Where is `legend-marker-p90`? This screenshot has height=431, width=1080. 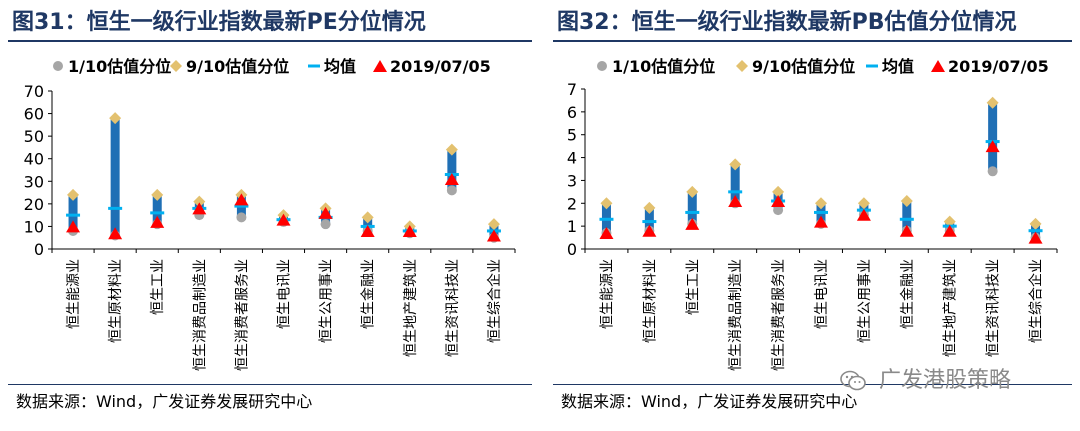
legend-marker-p90 is located at coordinates (742, 66).